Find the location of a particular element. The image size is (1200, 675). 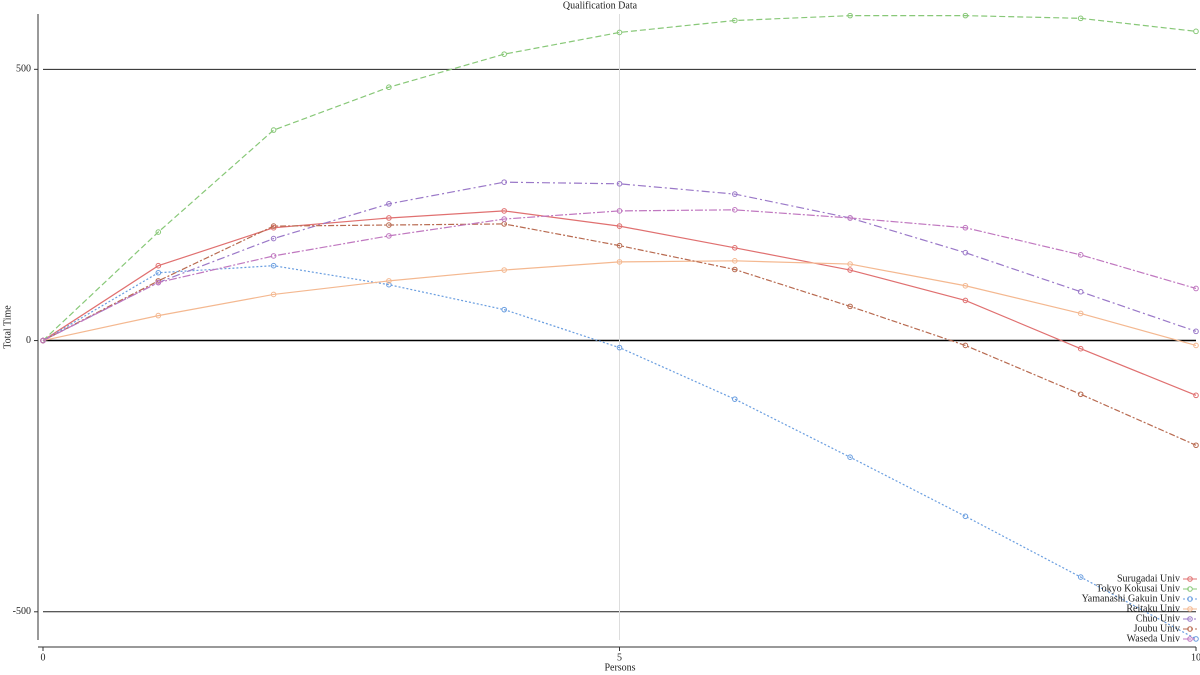

legend-label: Chuo Univ is located at coordinates (1158, 618).